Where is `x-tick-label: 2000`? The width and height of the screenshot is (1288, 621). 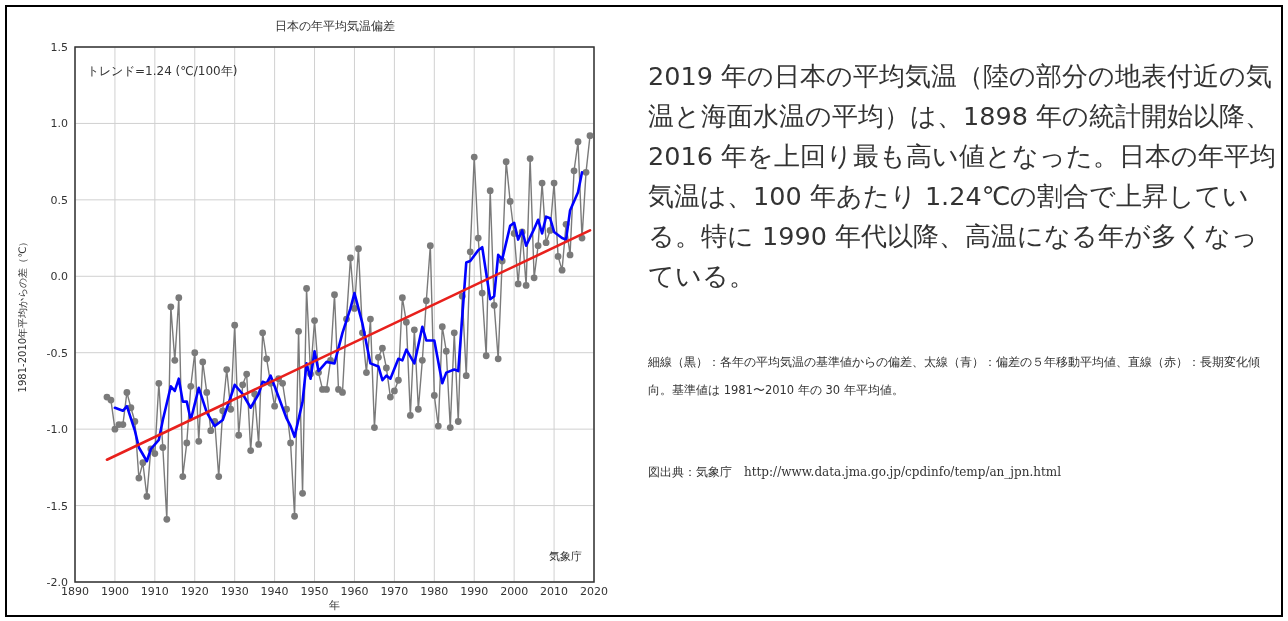 x-tick-label: 2000 is located at coordinates (514, 591).